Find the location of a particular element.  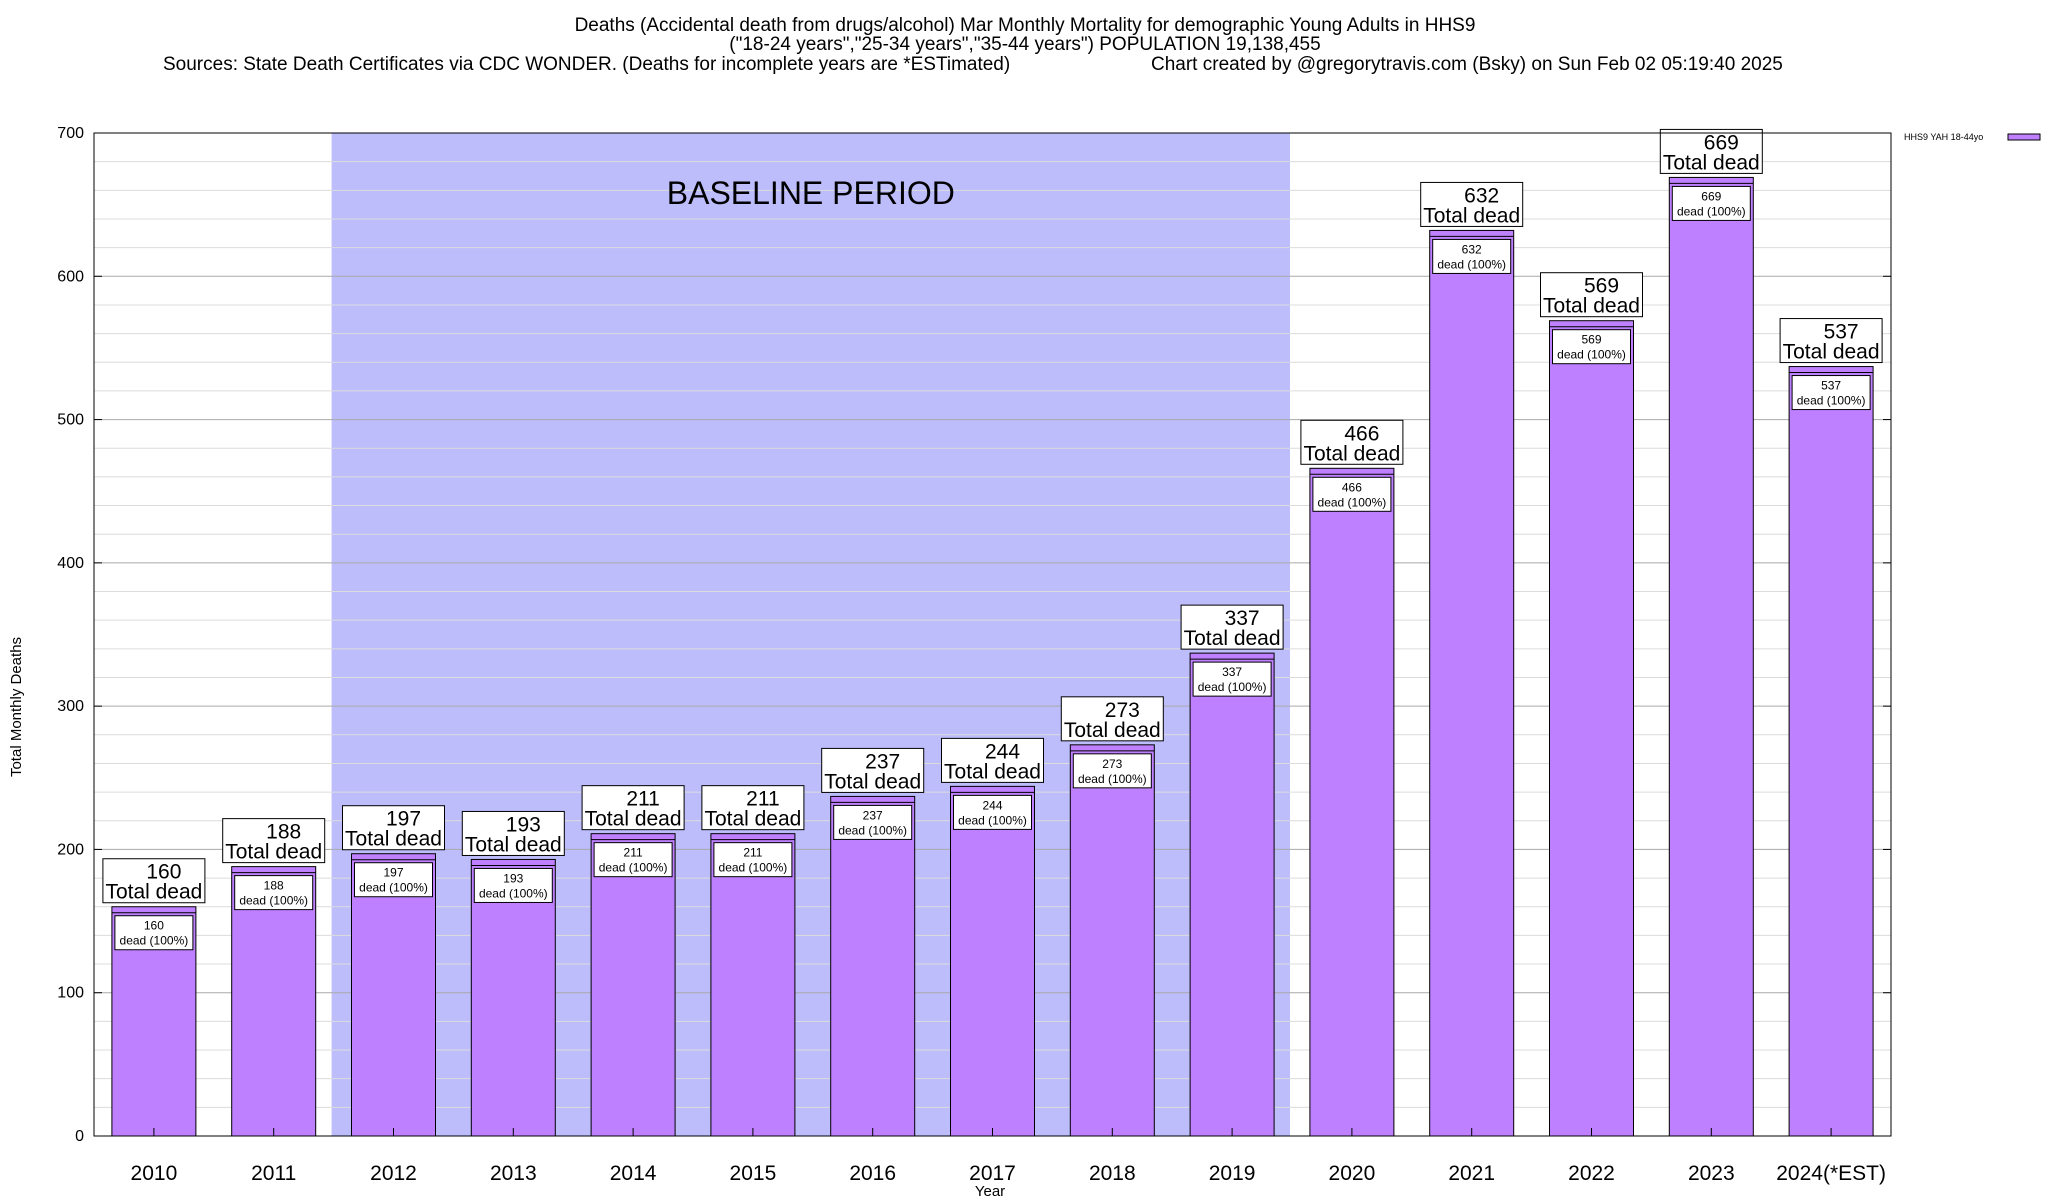

y-tick-label: 600 is located at coordinates (70, 276).